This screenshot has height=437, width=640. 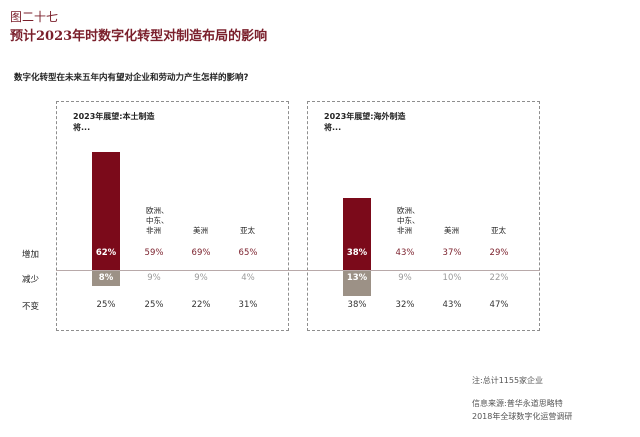 What do you see at coordinates (247, 230) in the screenshot?
I see `region-label-domestic-3: 亚太` at bounding box center [247, 230].